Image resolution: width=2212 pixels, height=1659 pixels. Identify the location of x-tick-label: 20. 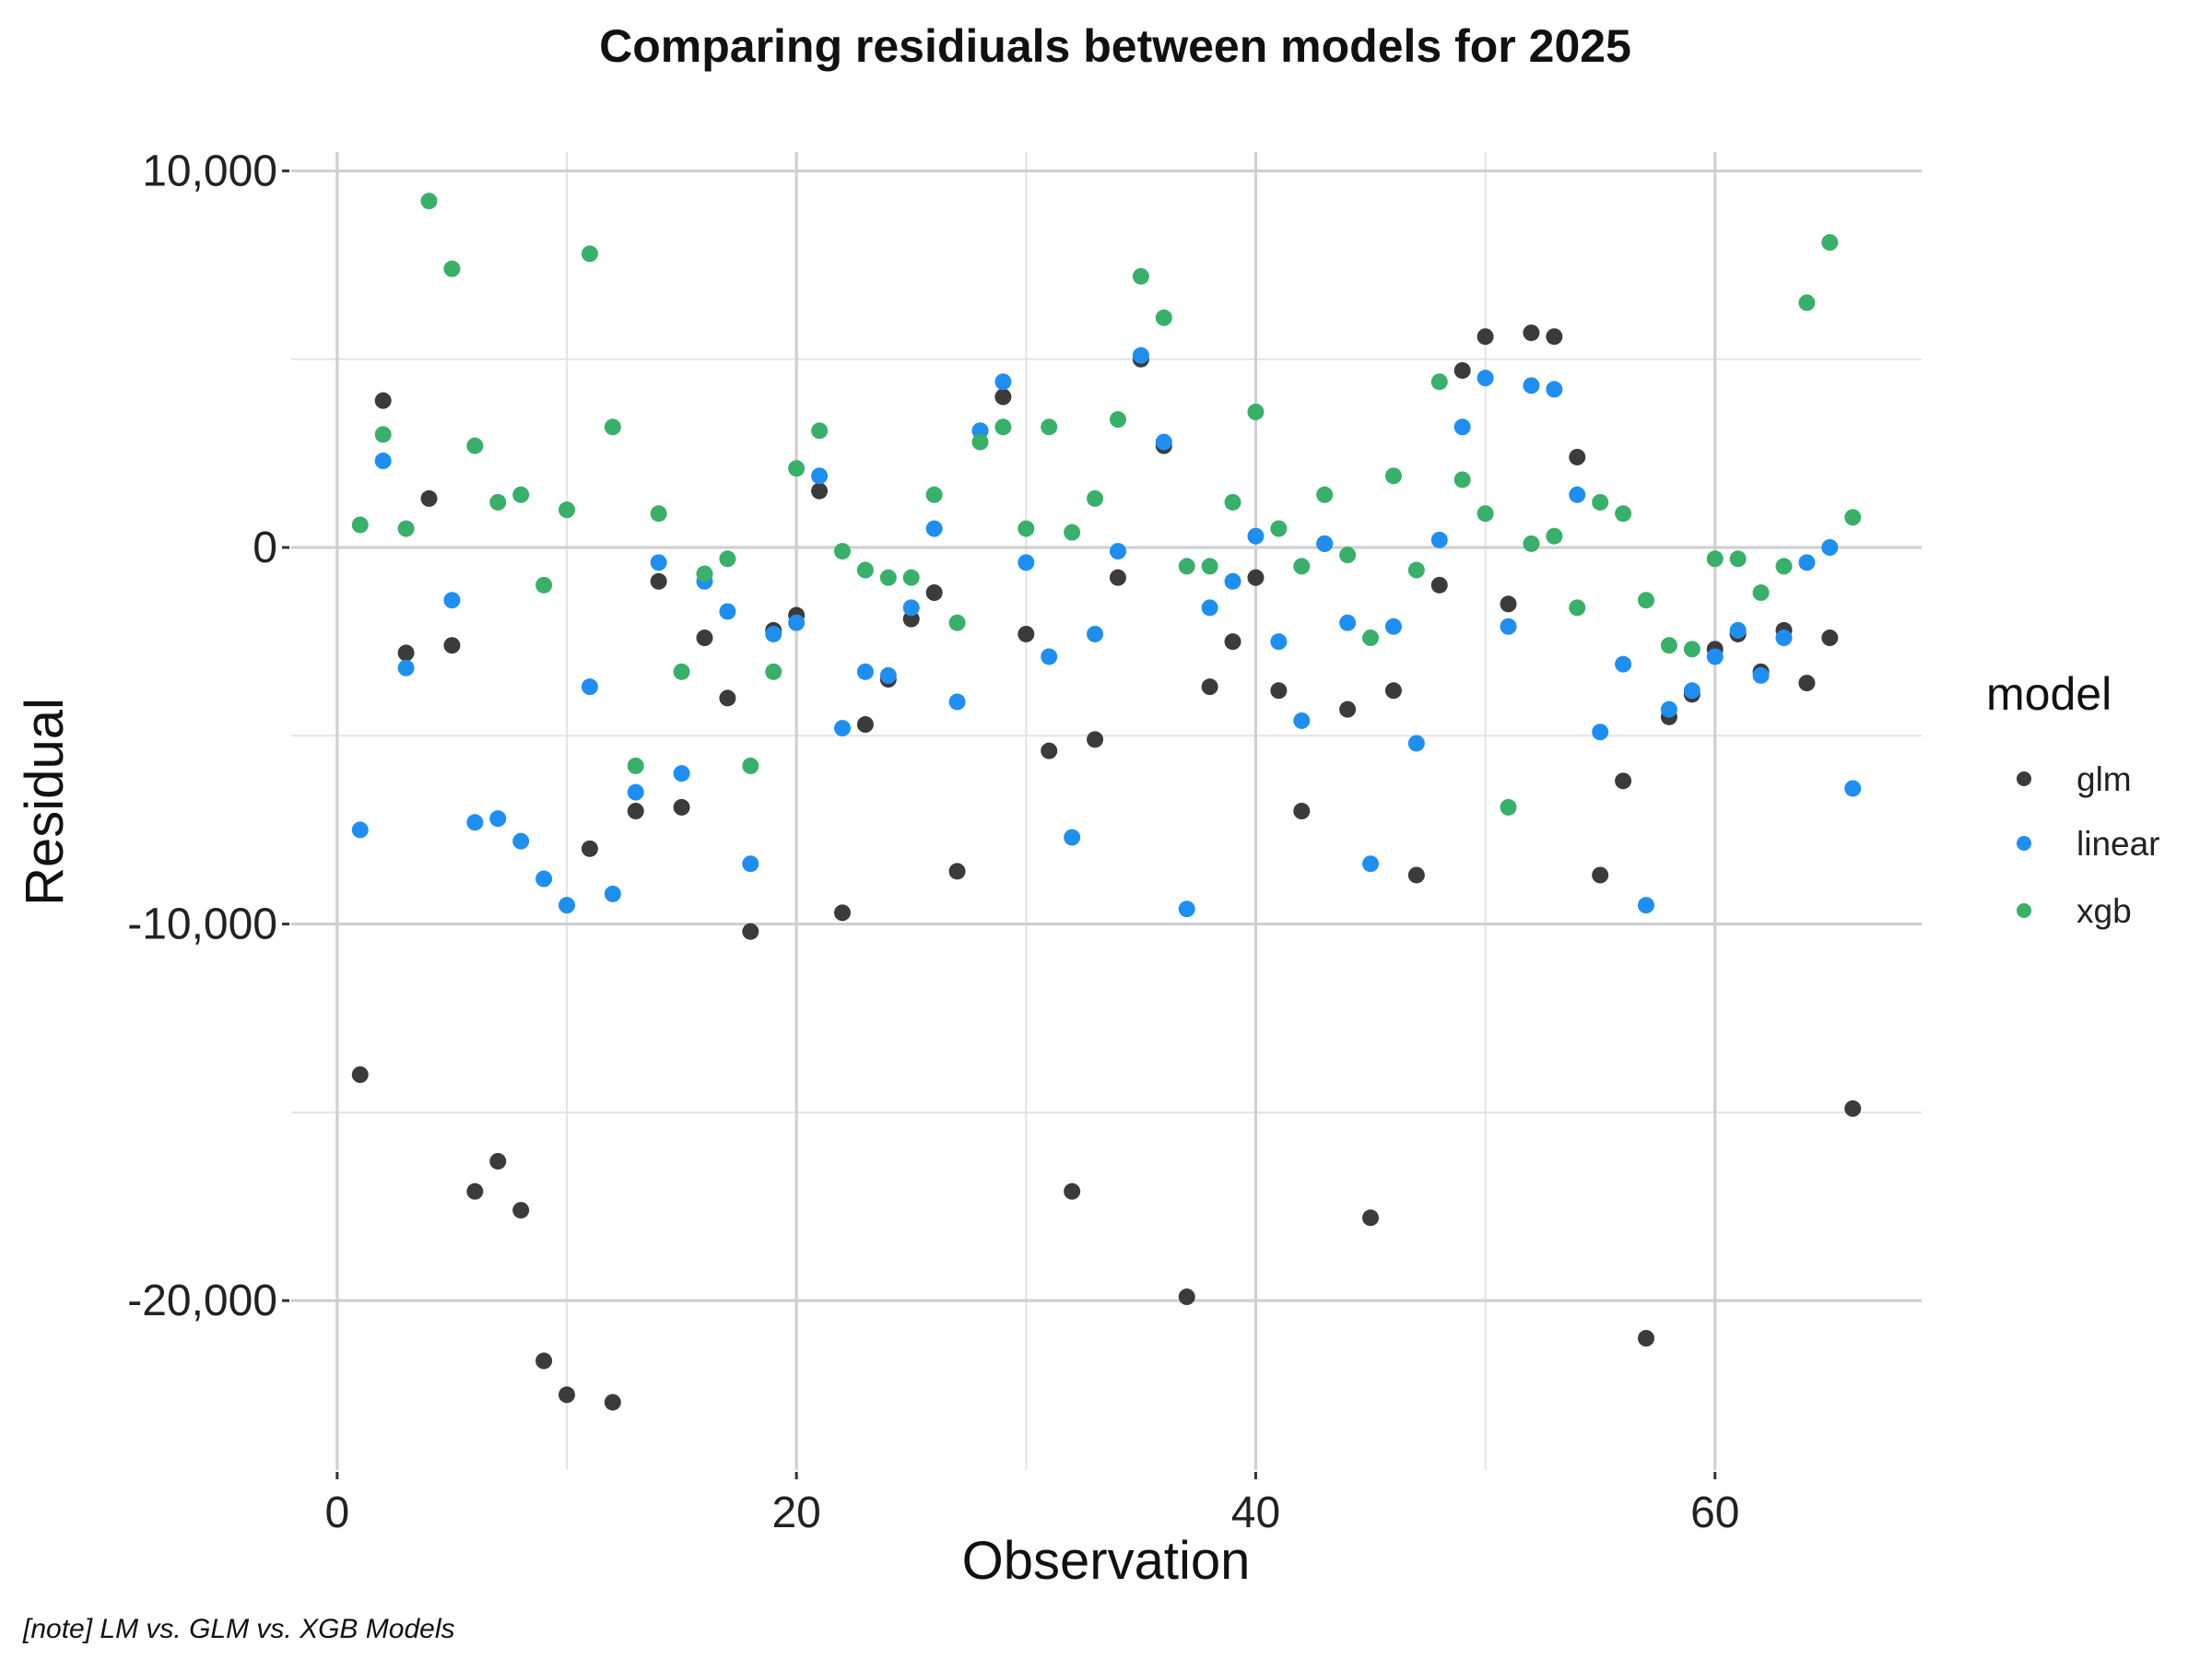
(795, 1512).